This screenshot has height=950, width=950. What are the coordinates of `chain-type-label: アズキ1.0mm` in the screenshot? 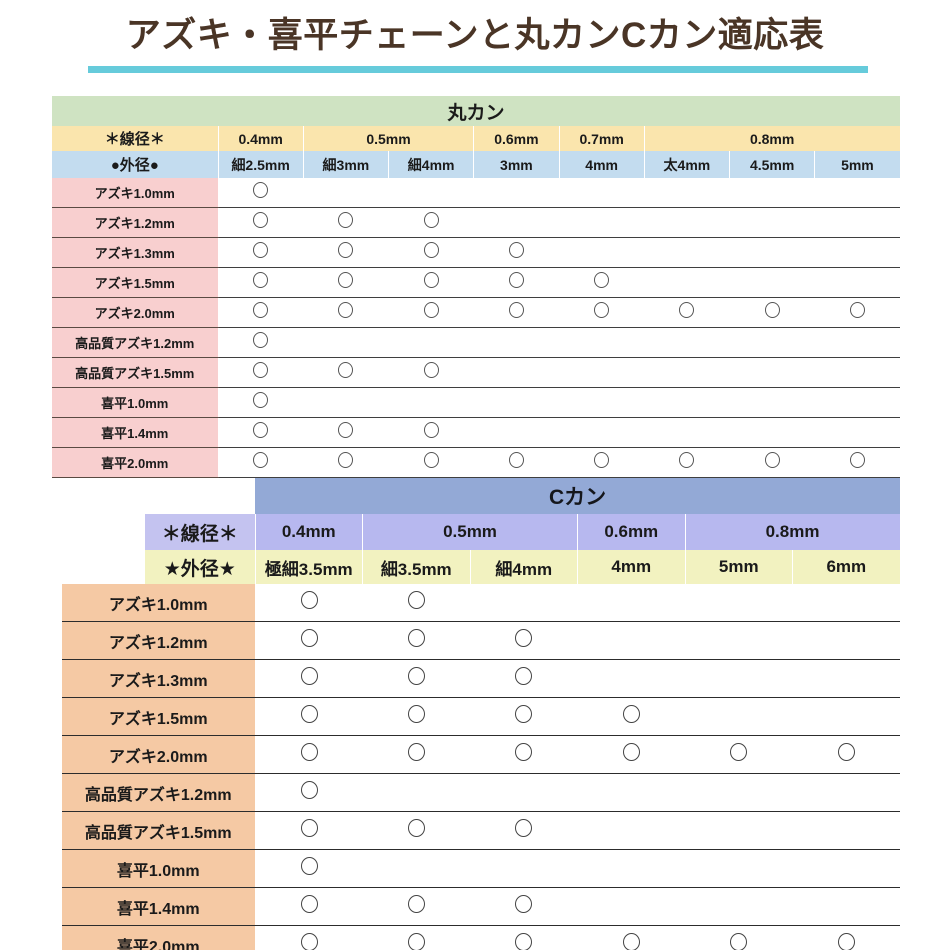 It's located at (135, 193).